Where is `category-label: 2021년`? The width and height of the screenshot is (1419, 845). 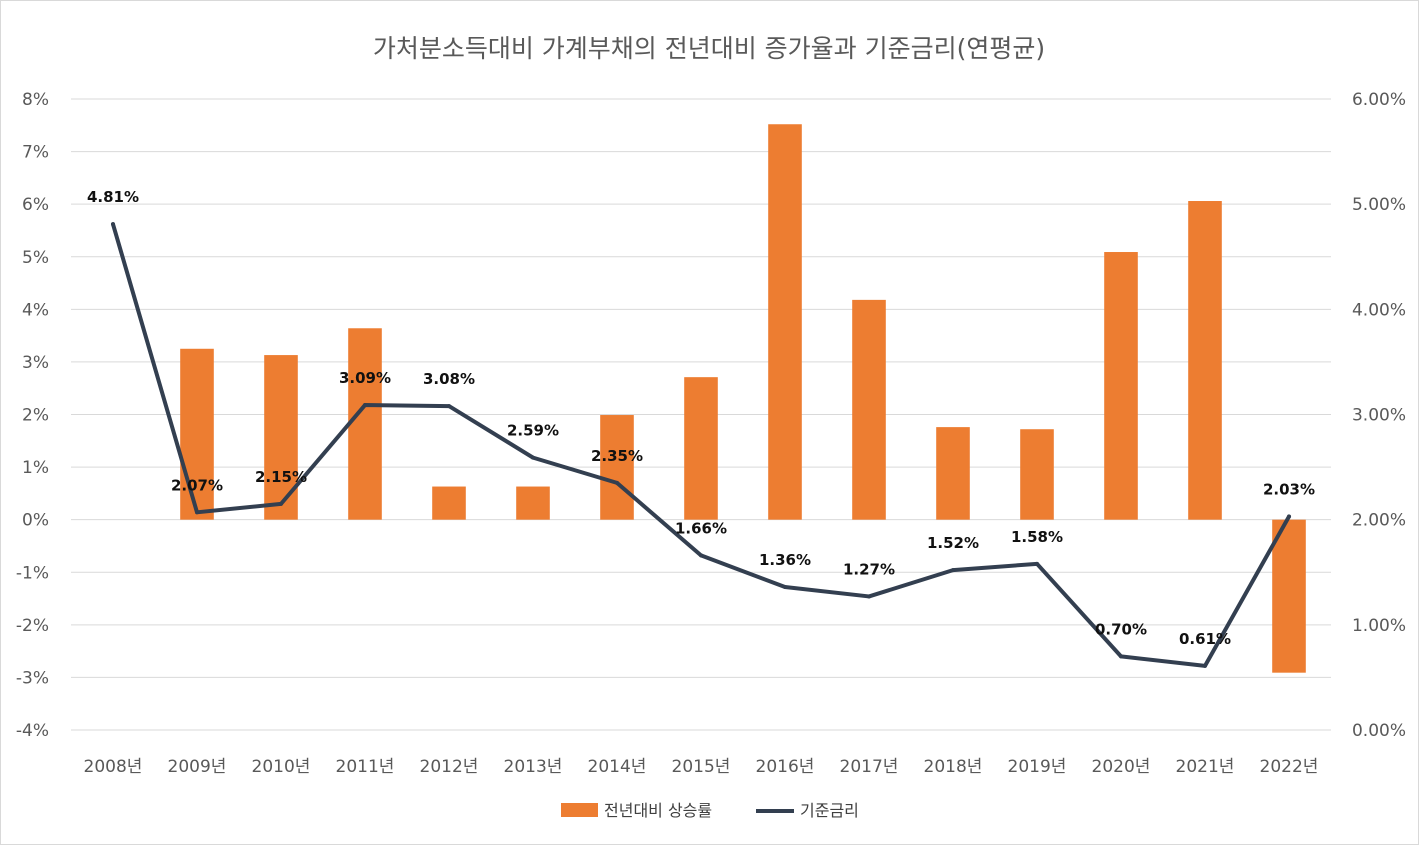 category-label: 2021년 is located at coordinates (1205, 767).